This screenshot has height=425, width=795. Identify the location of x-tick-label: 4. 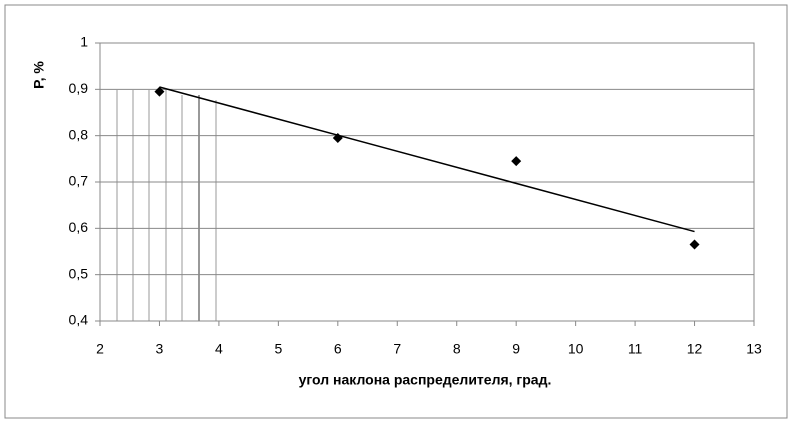
(219, 349).